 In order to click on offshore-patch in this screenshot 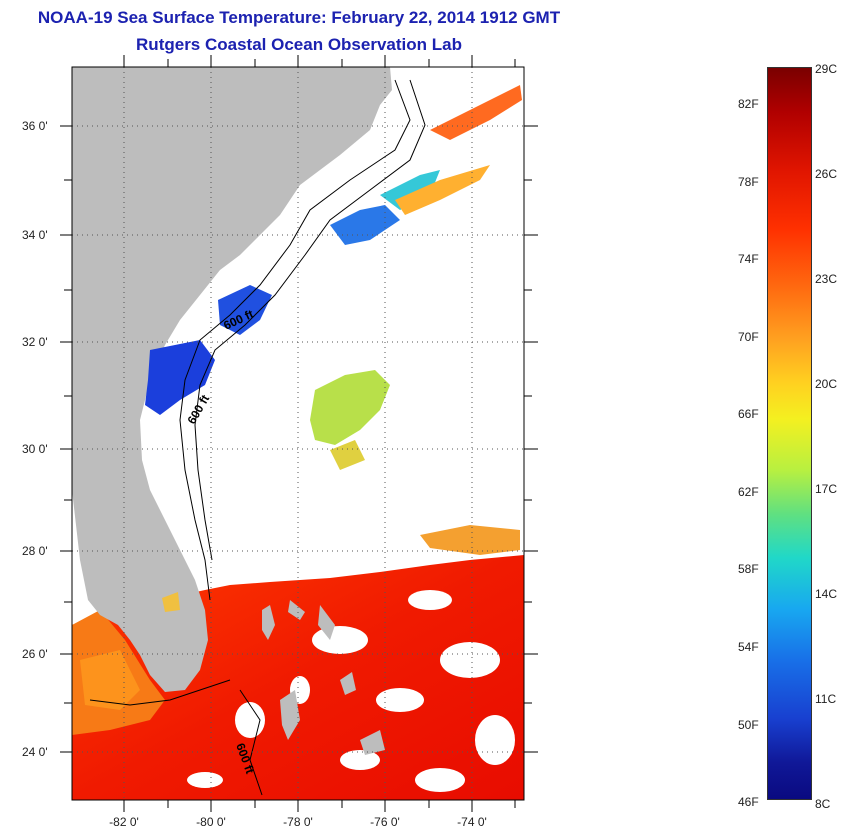, I will do `click(350, 407)`.